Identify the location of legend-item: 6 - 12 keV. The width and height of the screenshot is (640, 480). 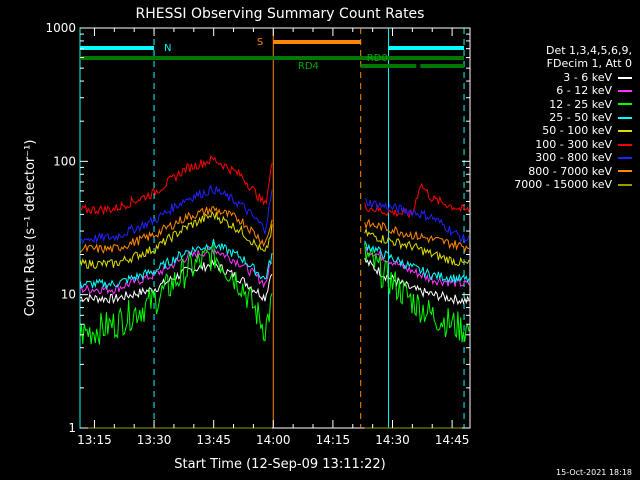
(552, 90).